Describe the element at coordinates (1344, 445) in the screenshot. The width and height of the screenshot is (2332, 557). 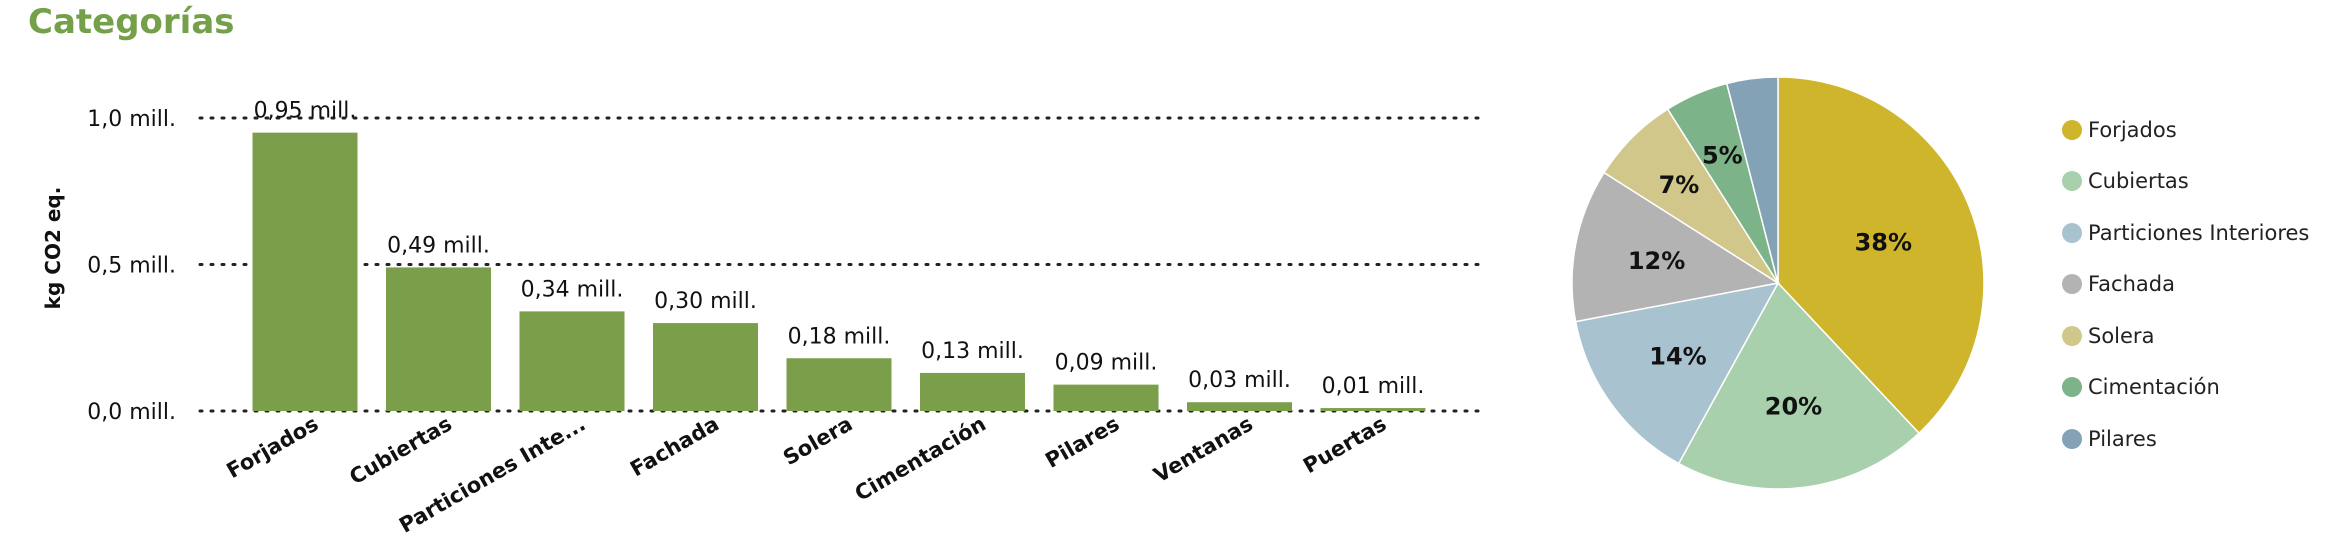
I see `x-tick-label: Puertas` at that location.